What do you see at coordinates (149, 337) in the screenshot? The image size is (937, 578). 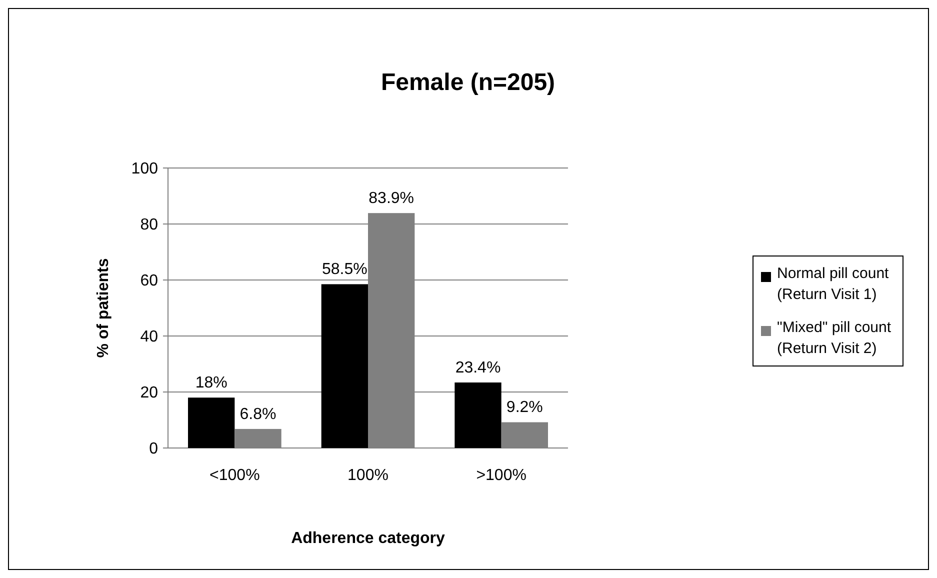 I see `y-tick-label: 40` at bounding box center [149, 337].